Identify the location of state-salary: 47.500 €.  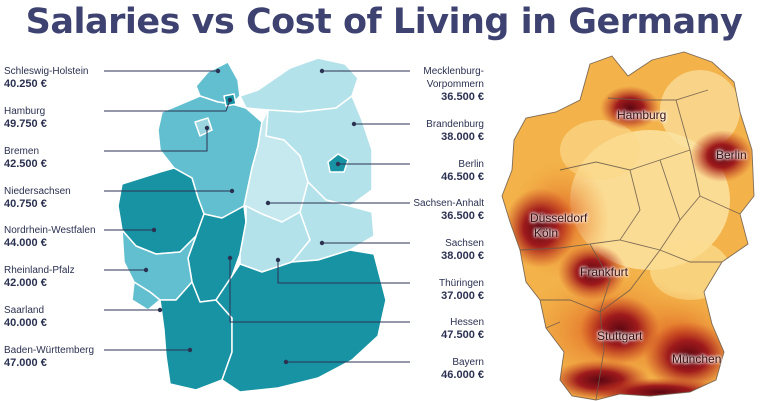
(462, 335).